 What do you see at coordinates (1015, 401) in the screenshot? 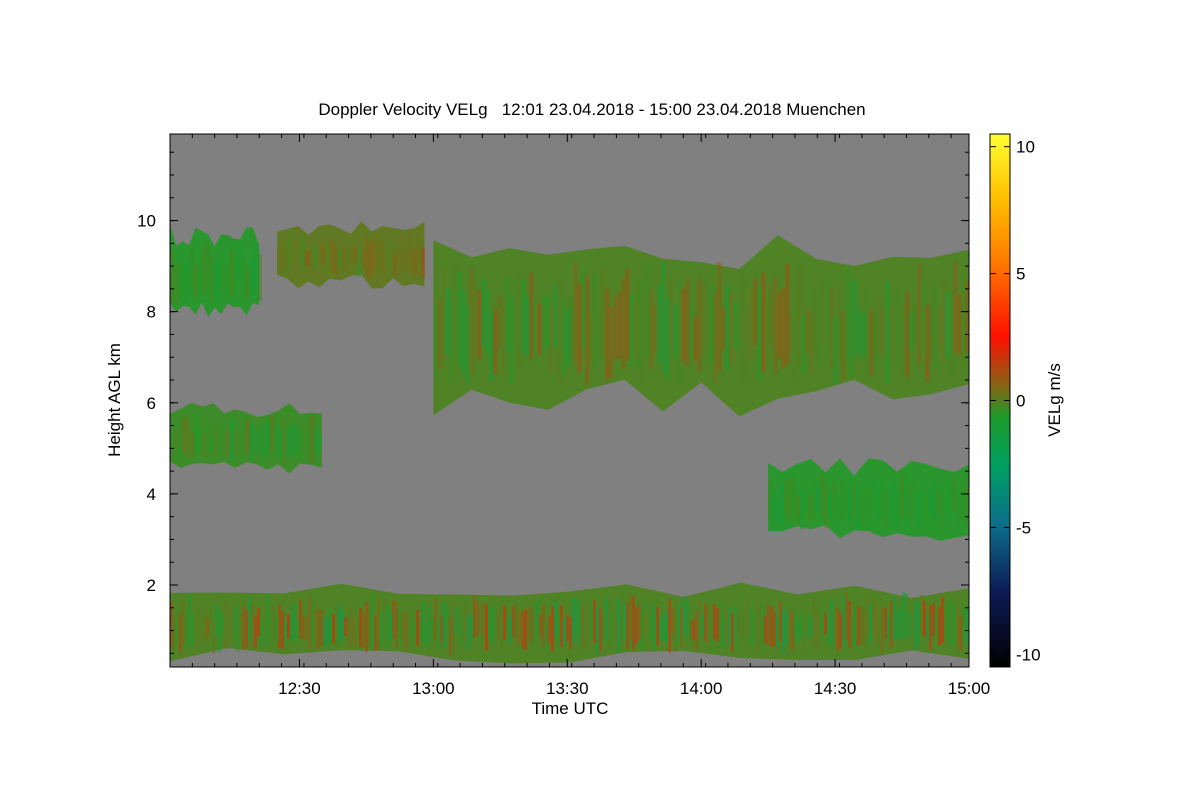
I see `colorbar-ticks: 10 5 0 -5 -10` at bounding box center [1015, 401].